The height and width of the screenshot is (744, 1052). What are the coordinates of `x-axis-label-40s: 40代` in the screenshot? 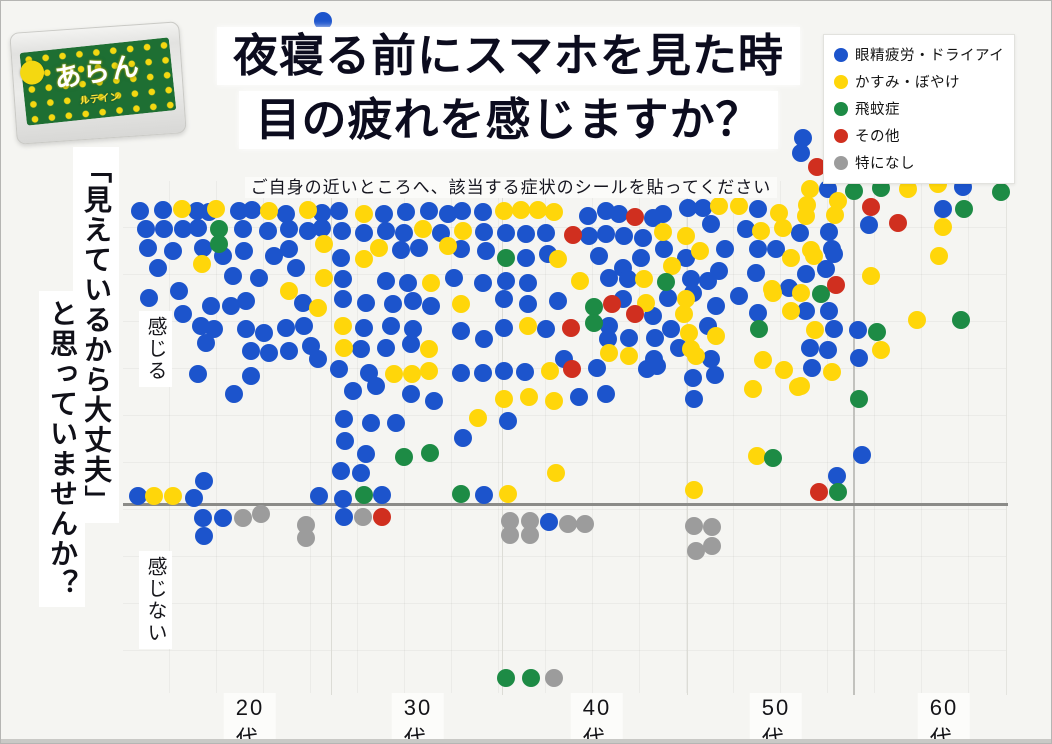 It's located at (597, 718).